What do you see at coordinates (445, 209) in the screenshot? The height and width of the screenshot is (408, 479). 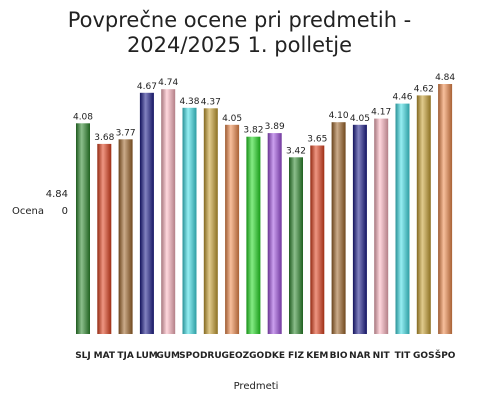 I see `bar-špo` at bounding box center [445, 209].